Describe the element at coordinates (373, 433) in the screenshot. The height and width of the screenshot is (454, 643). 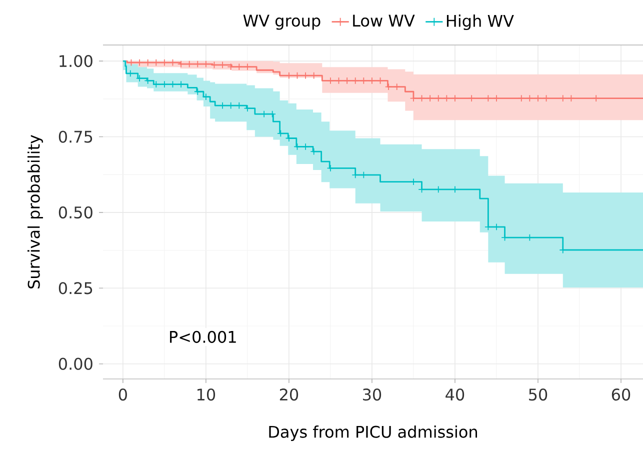
I see `x-axis-title: Days from PICU admission` at that location.